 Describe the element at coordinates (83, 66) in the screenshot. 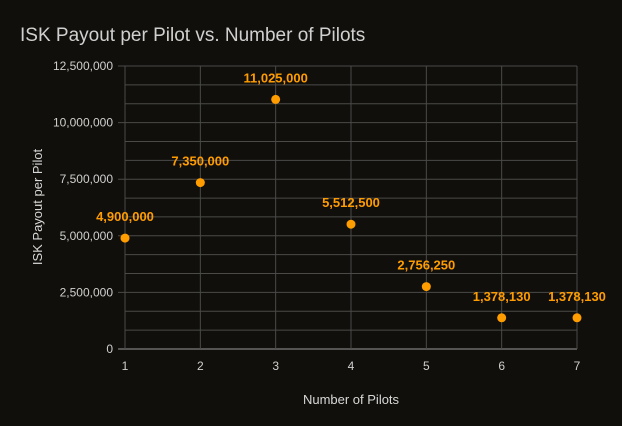

I see `y-tick-label: 12,500,000` at that location.